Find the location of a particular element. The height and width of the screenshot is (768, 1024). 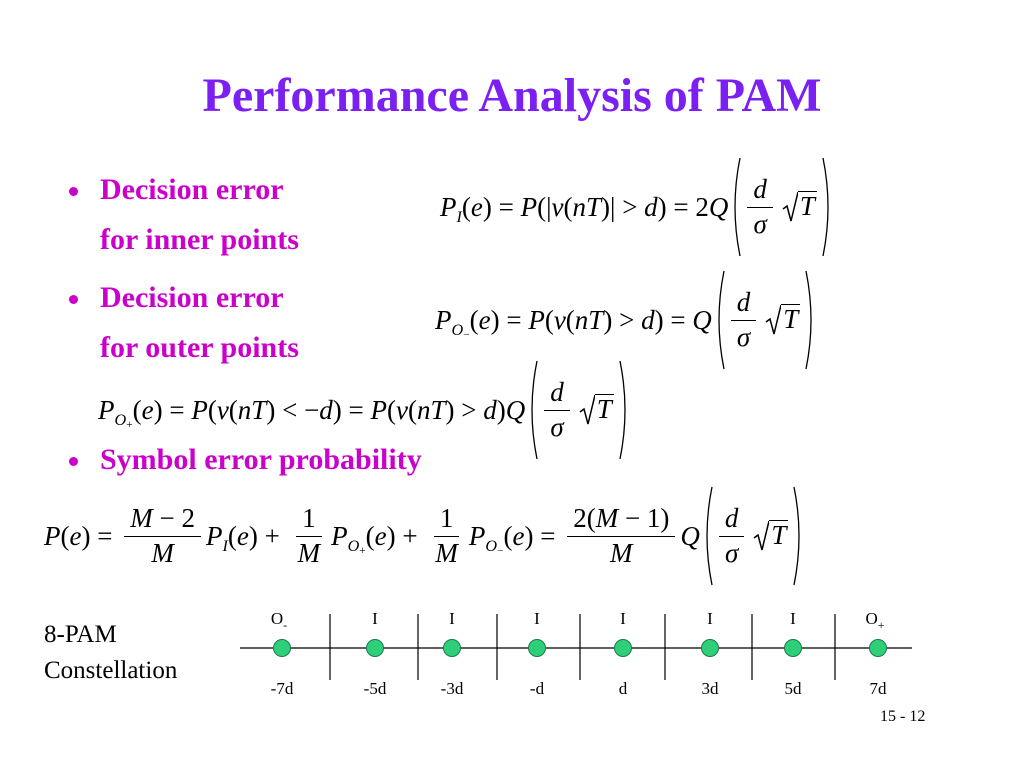

math-char: O is located at coordinates (457, 329).